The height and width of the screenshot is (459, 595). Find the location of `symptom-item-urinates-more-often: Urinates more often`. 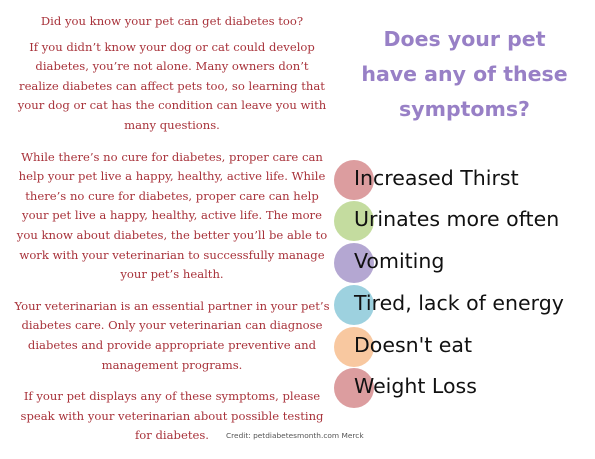

symptom-item-urinates-more-often: Urinates more often is located at coordinates (464, 222).